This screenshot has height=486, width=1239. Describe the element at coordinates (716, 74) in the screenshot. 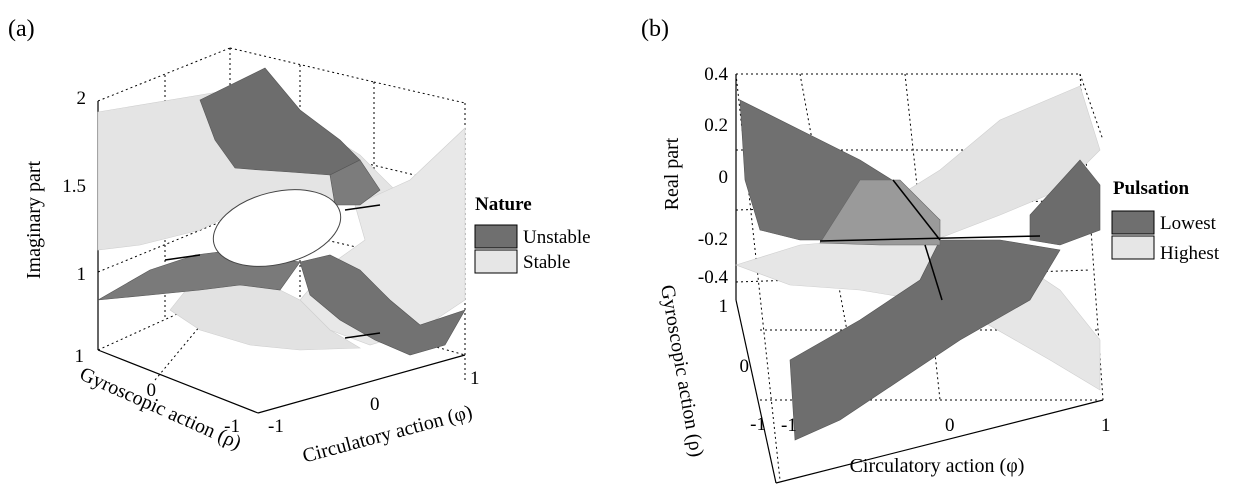

I see `panel-b-z-tick-0-4: 0.4` at that location.